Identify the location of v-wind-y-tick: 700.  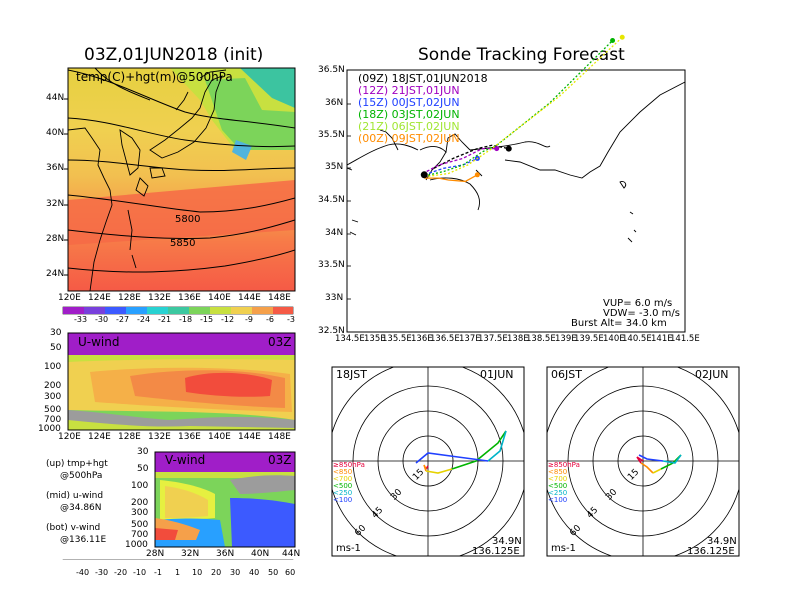
(140, 535).